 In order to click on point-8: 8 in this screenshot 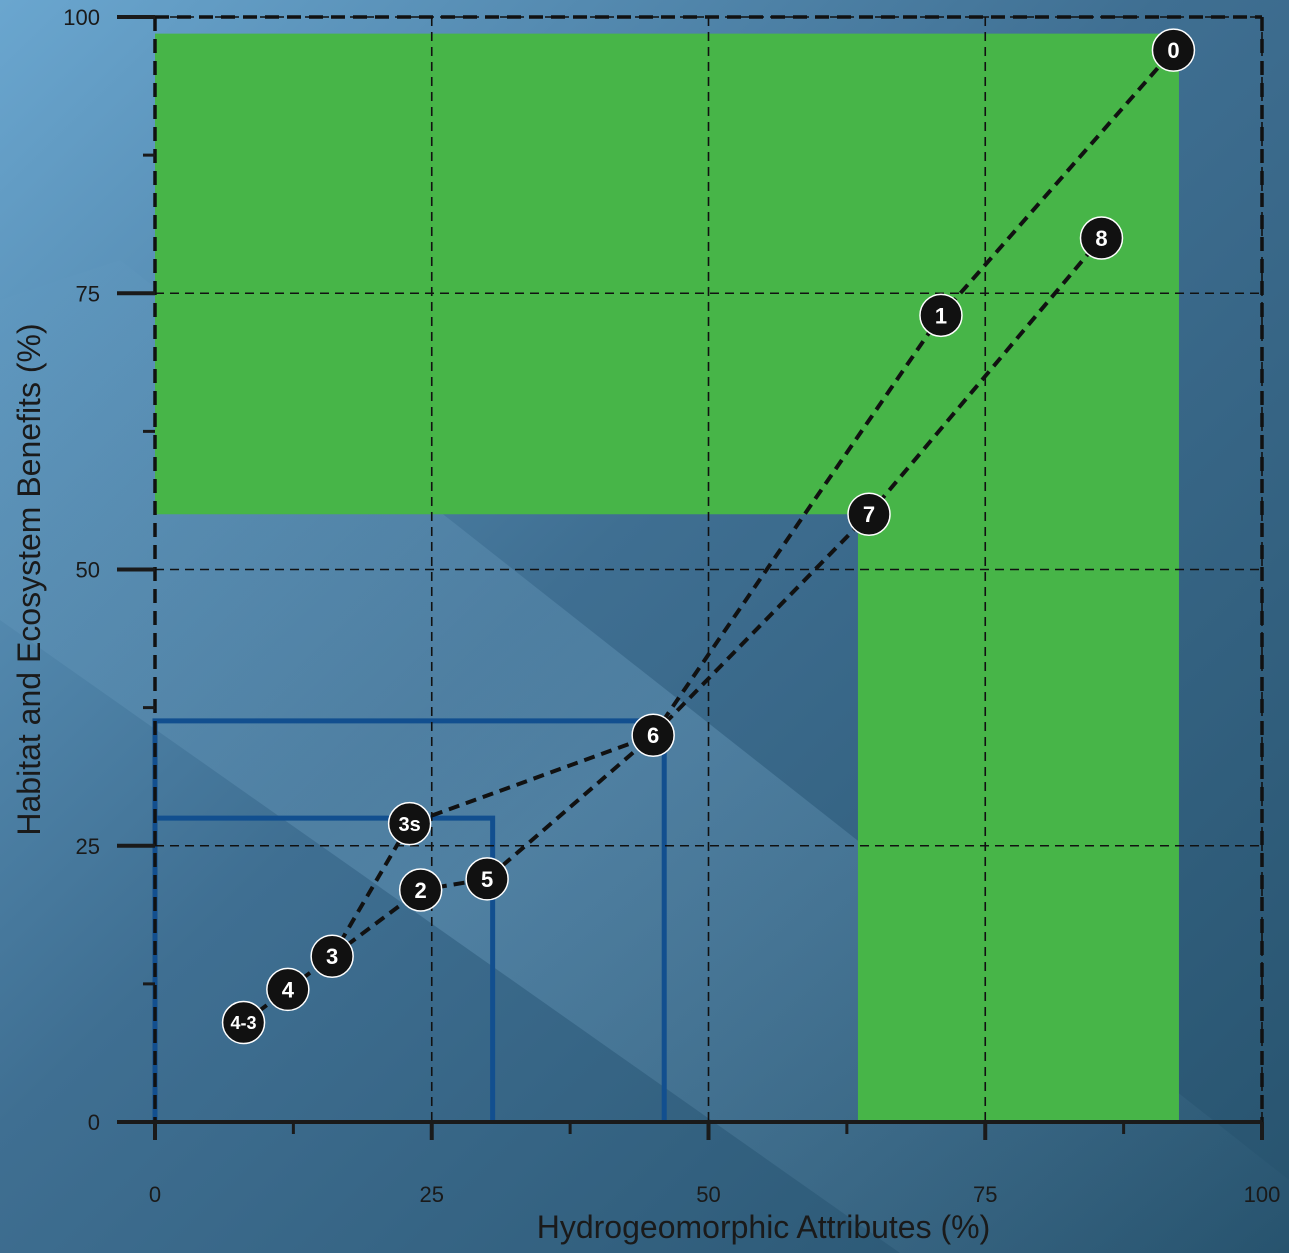, I will do `click(1101, 238)`.